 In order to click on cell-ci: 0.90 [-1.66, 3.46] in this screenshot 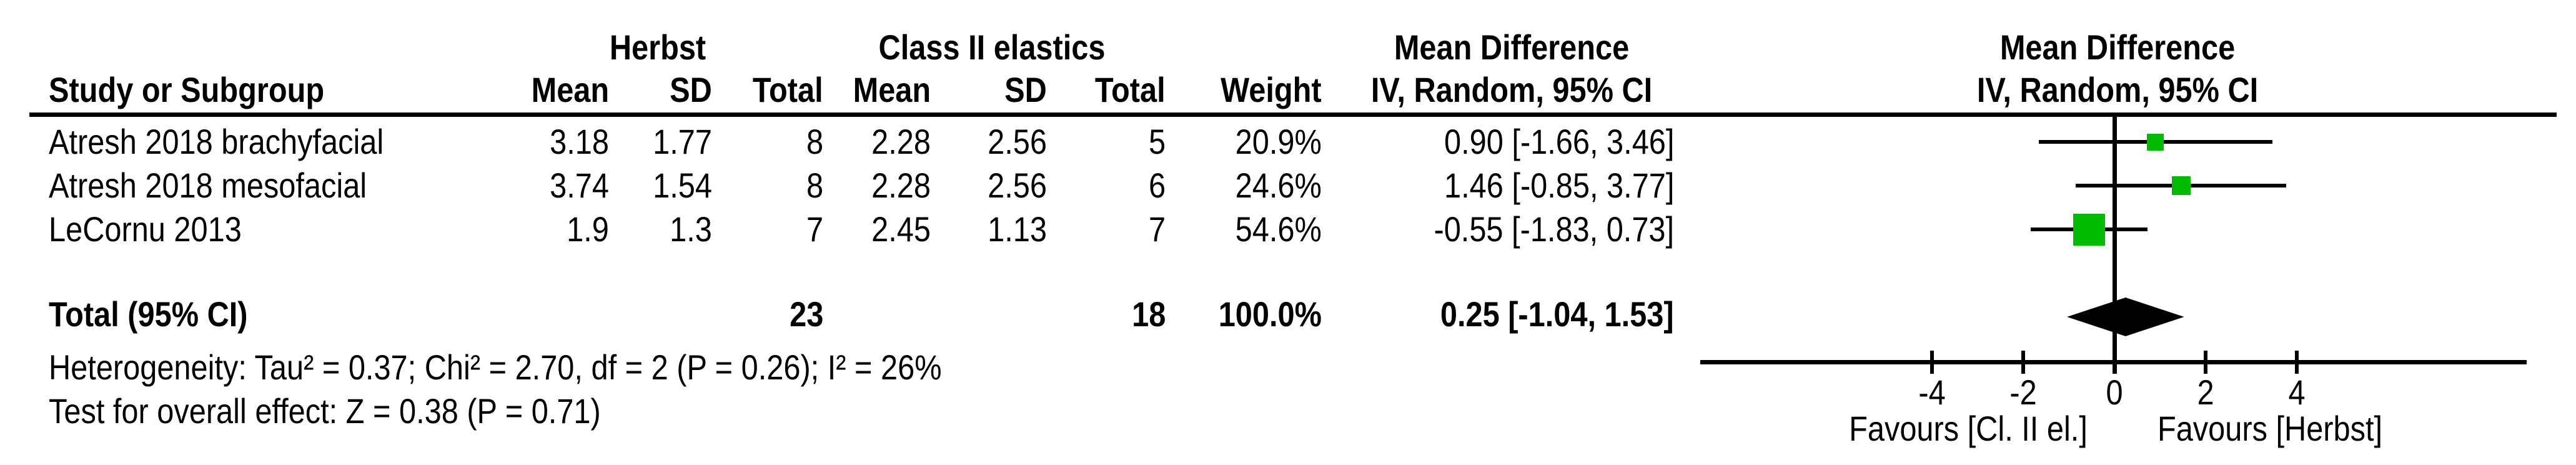, I will do `click(1559, 141)`.